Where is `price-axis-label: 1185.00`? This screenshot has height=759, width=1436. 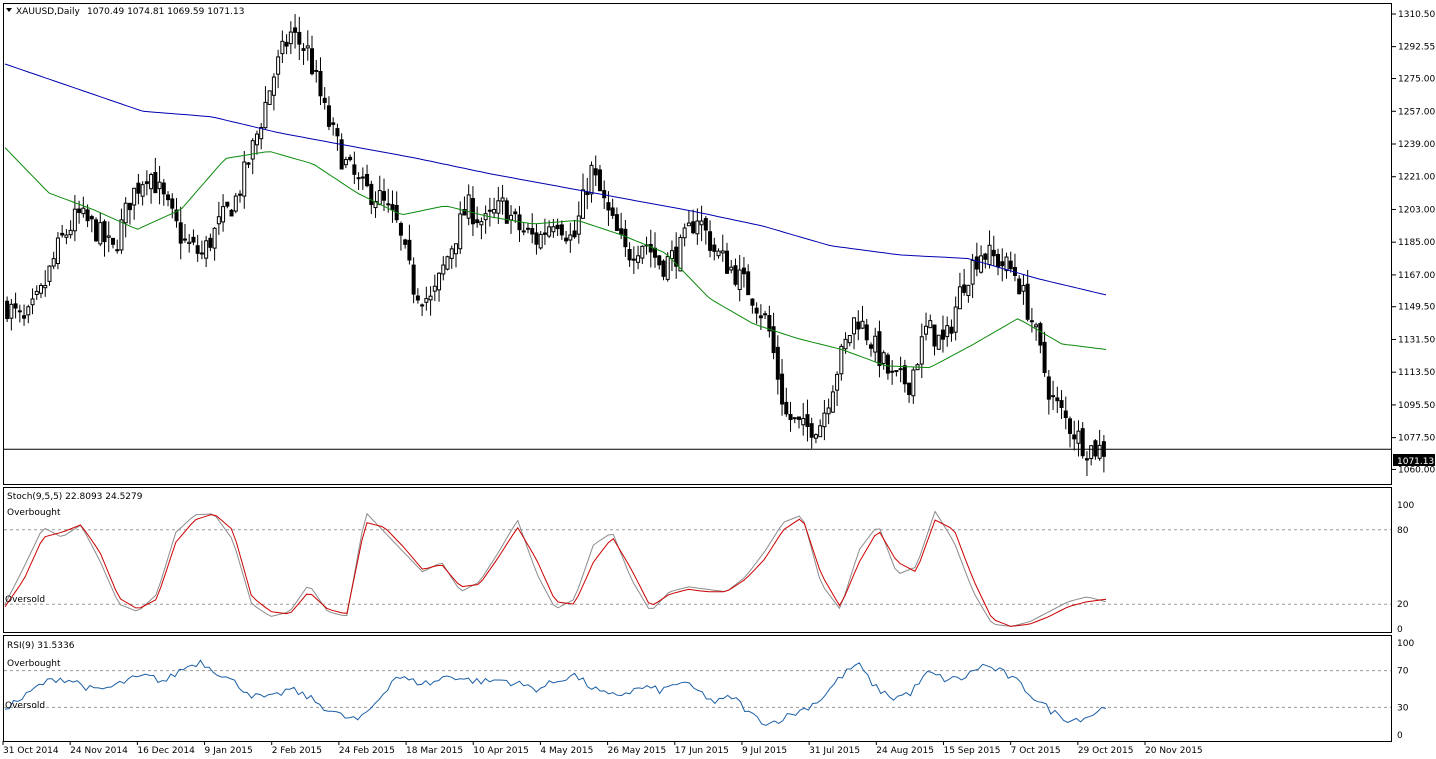 price-axis-label: 1185.00 is located at coordinates (1416, 243).